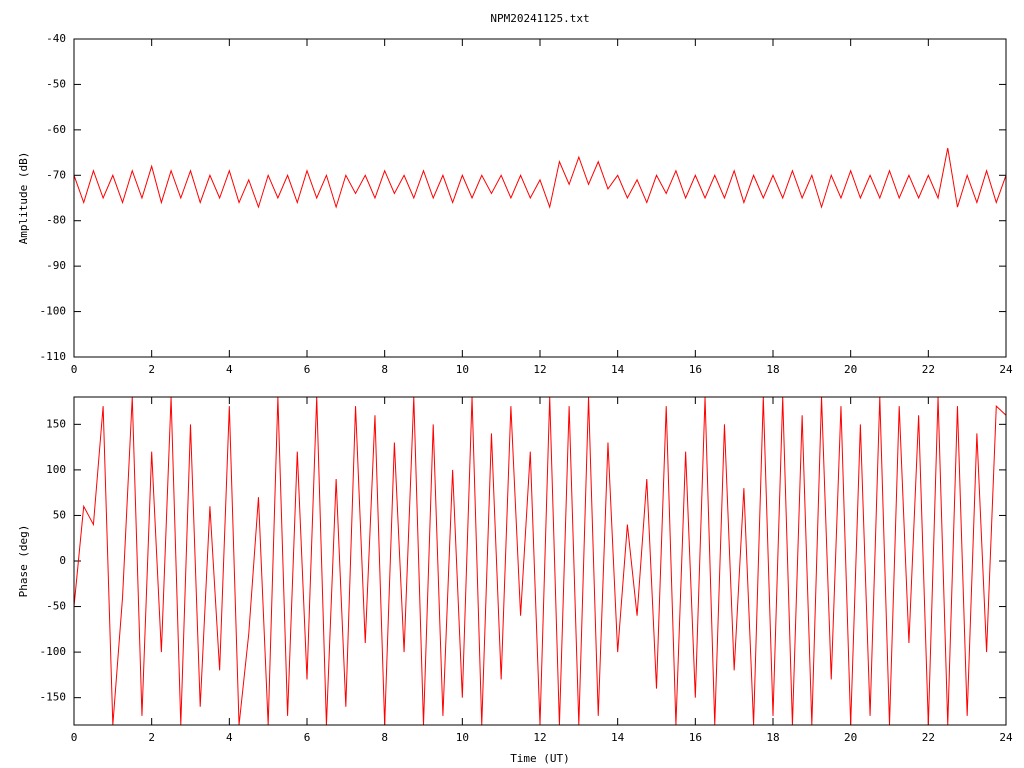  Describe the element at coordinates (59, 514) in the screenshot. I see `y-tick-label: 50` at that location.